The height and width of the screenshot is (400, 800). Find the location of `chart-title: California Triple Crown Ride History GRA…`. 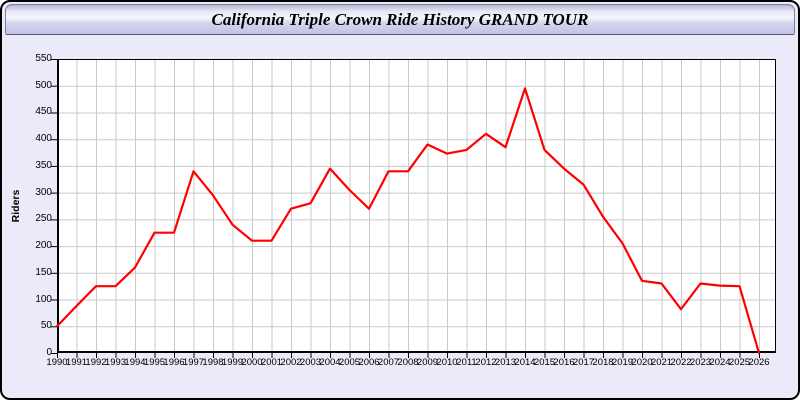

chart-title: California Triple Crown Ride History GRA… is located at coordinates (400, 19).